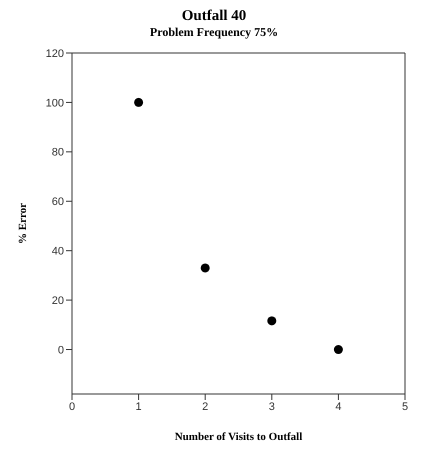  Describe the element at coordinates (139, 406) in the screenshot. I see `x-tick-label: 1` at that location.